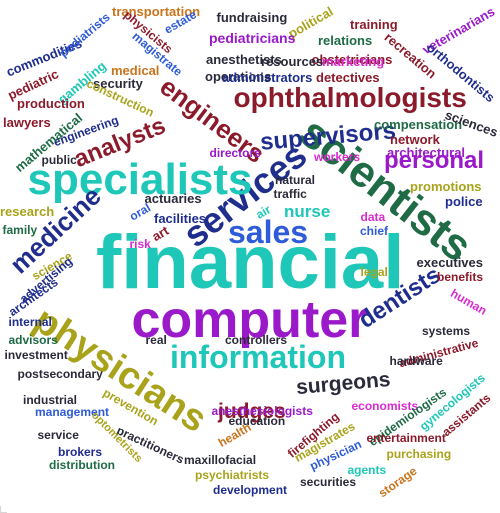  Describe the element at coordinates (268, 232) in the screenshot. I see `word-sales: sales` at that location.